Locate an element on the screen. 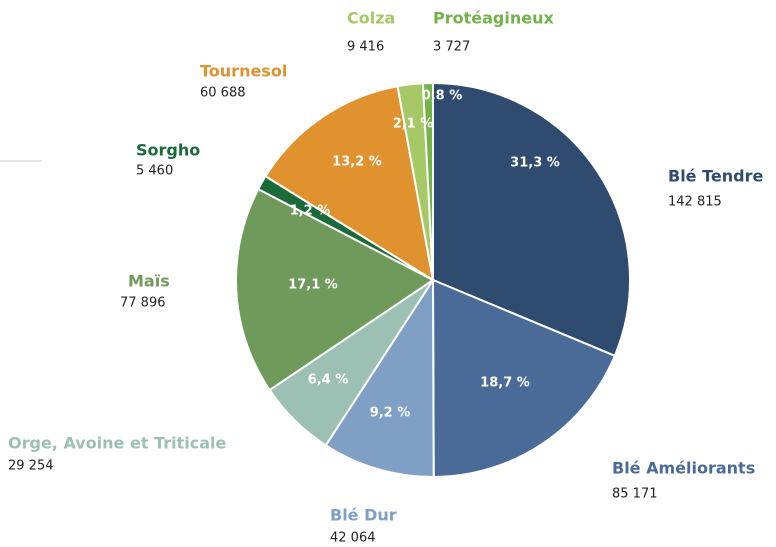  category-label: Blé Améliorants is located at coordinates (683, 468).